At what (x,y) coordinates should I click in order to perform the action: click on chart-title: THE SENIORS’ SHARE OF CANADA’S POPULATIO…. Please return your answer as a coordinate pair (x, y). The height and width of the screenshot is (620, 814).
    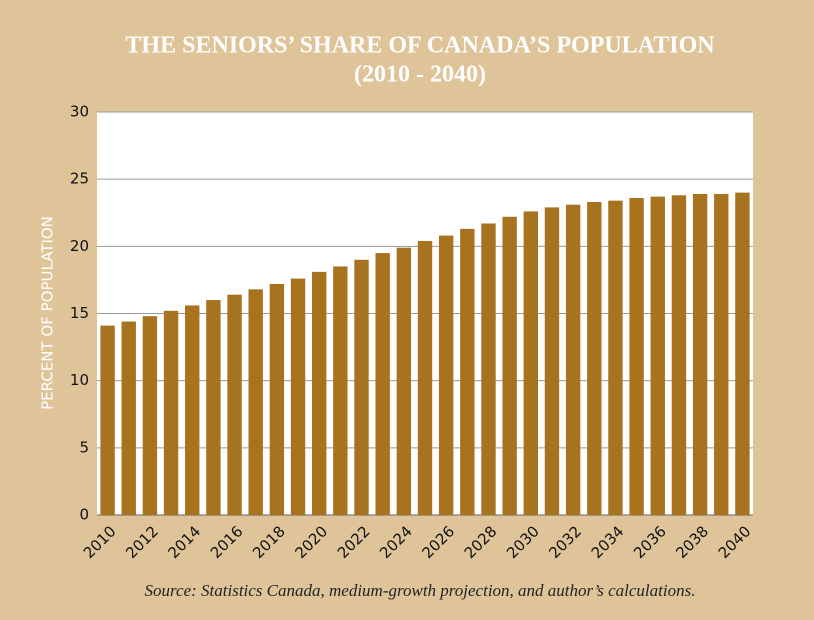
    Looking at the image, I should click on (420, 46).